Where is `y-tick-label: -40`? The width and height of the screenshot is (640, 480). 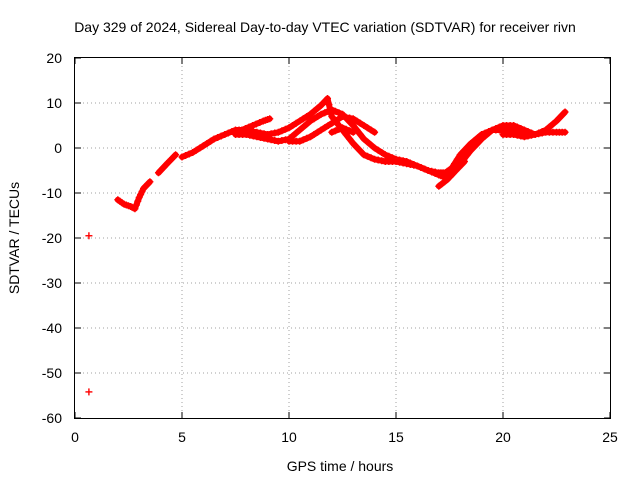
y-tick-label: -40 is located at coordinates (52, 328).